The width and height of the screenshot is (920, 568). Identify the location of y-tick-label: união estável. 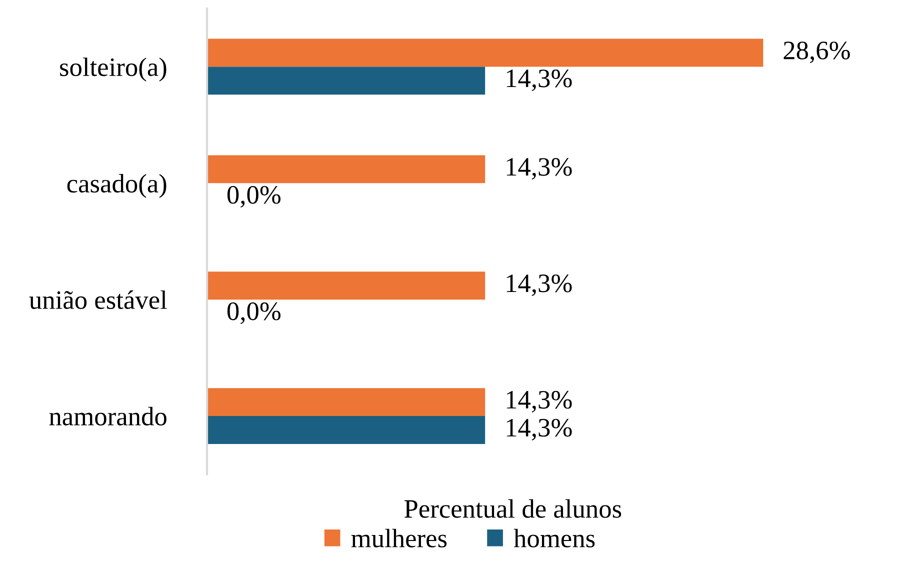
(98, 300).